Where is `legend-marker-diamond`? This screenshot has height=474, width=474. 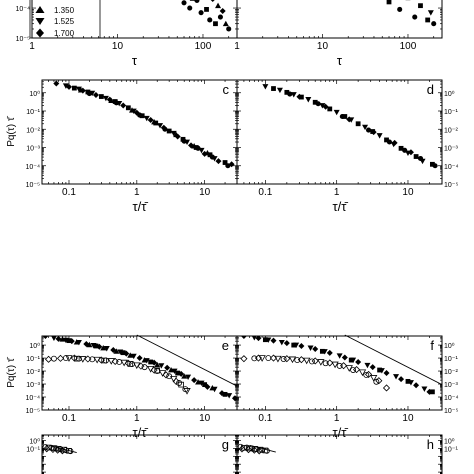 legend-marker-diamond is located at coordinates (40, 33).